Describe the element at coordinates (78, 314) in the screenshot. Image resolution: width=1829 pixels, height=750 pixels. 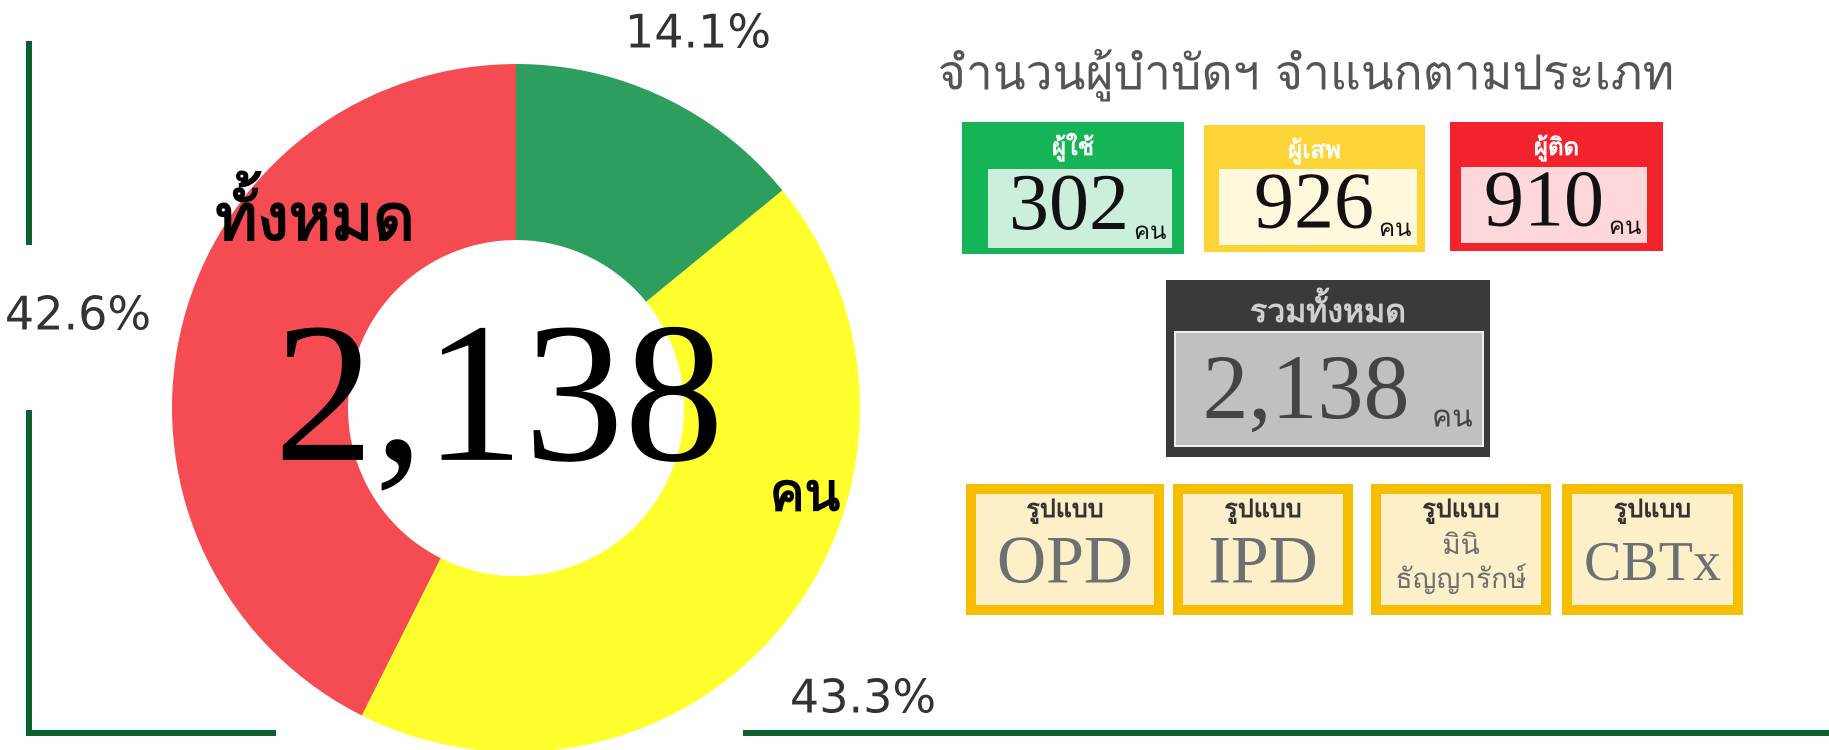
I see `slice-label: 42.6%` at that location.